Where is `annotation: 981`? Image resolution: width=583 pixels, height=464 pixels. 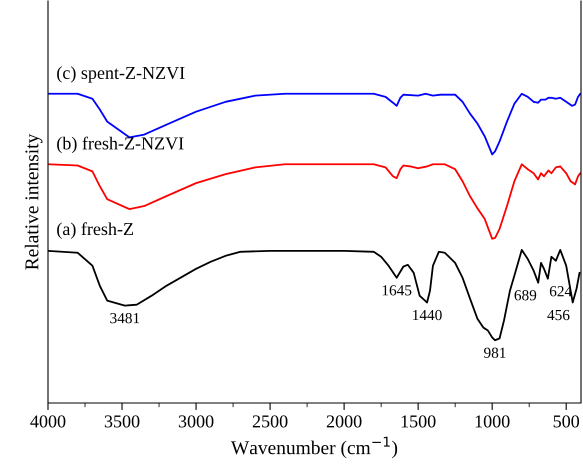 annotation: 981 is located at coordinates (495, 353).